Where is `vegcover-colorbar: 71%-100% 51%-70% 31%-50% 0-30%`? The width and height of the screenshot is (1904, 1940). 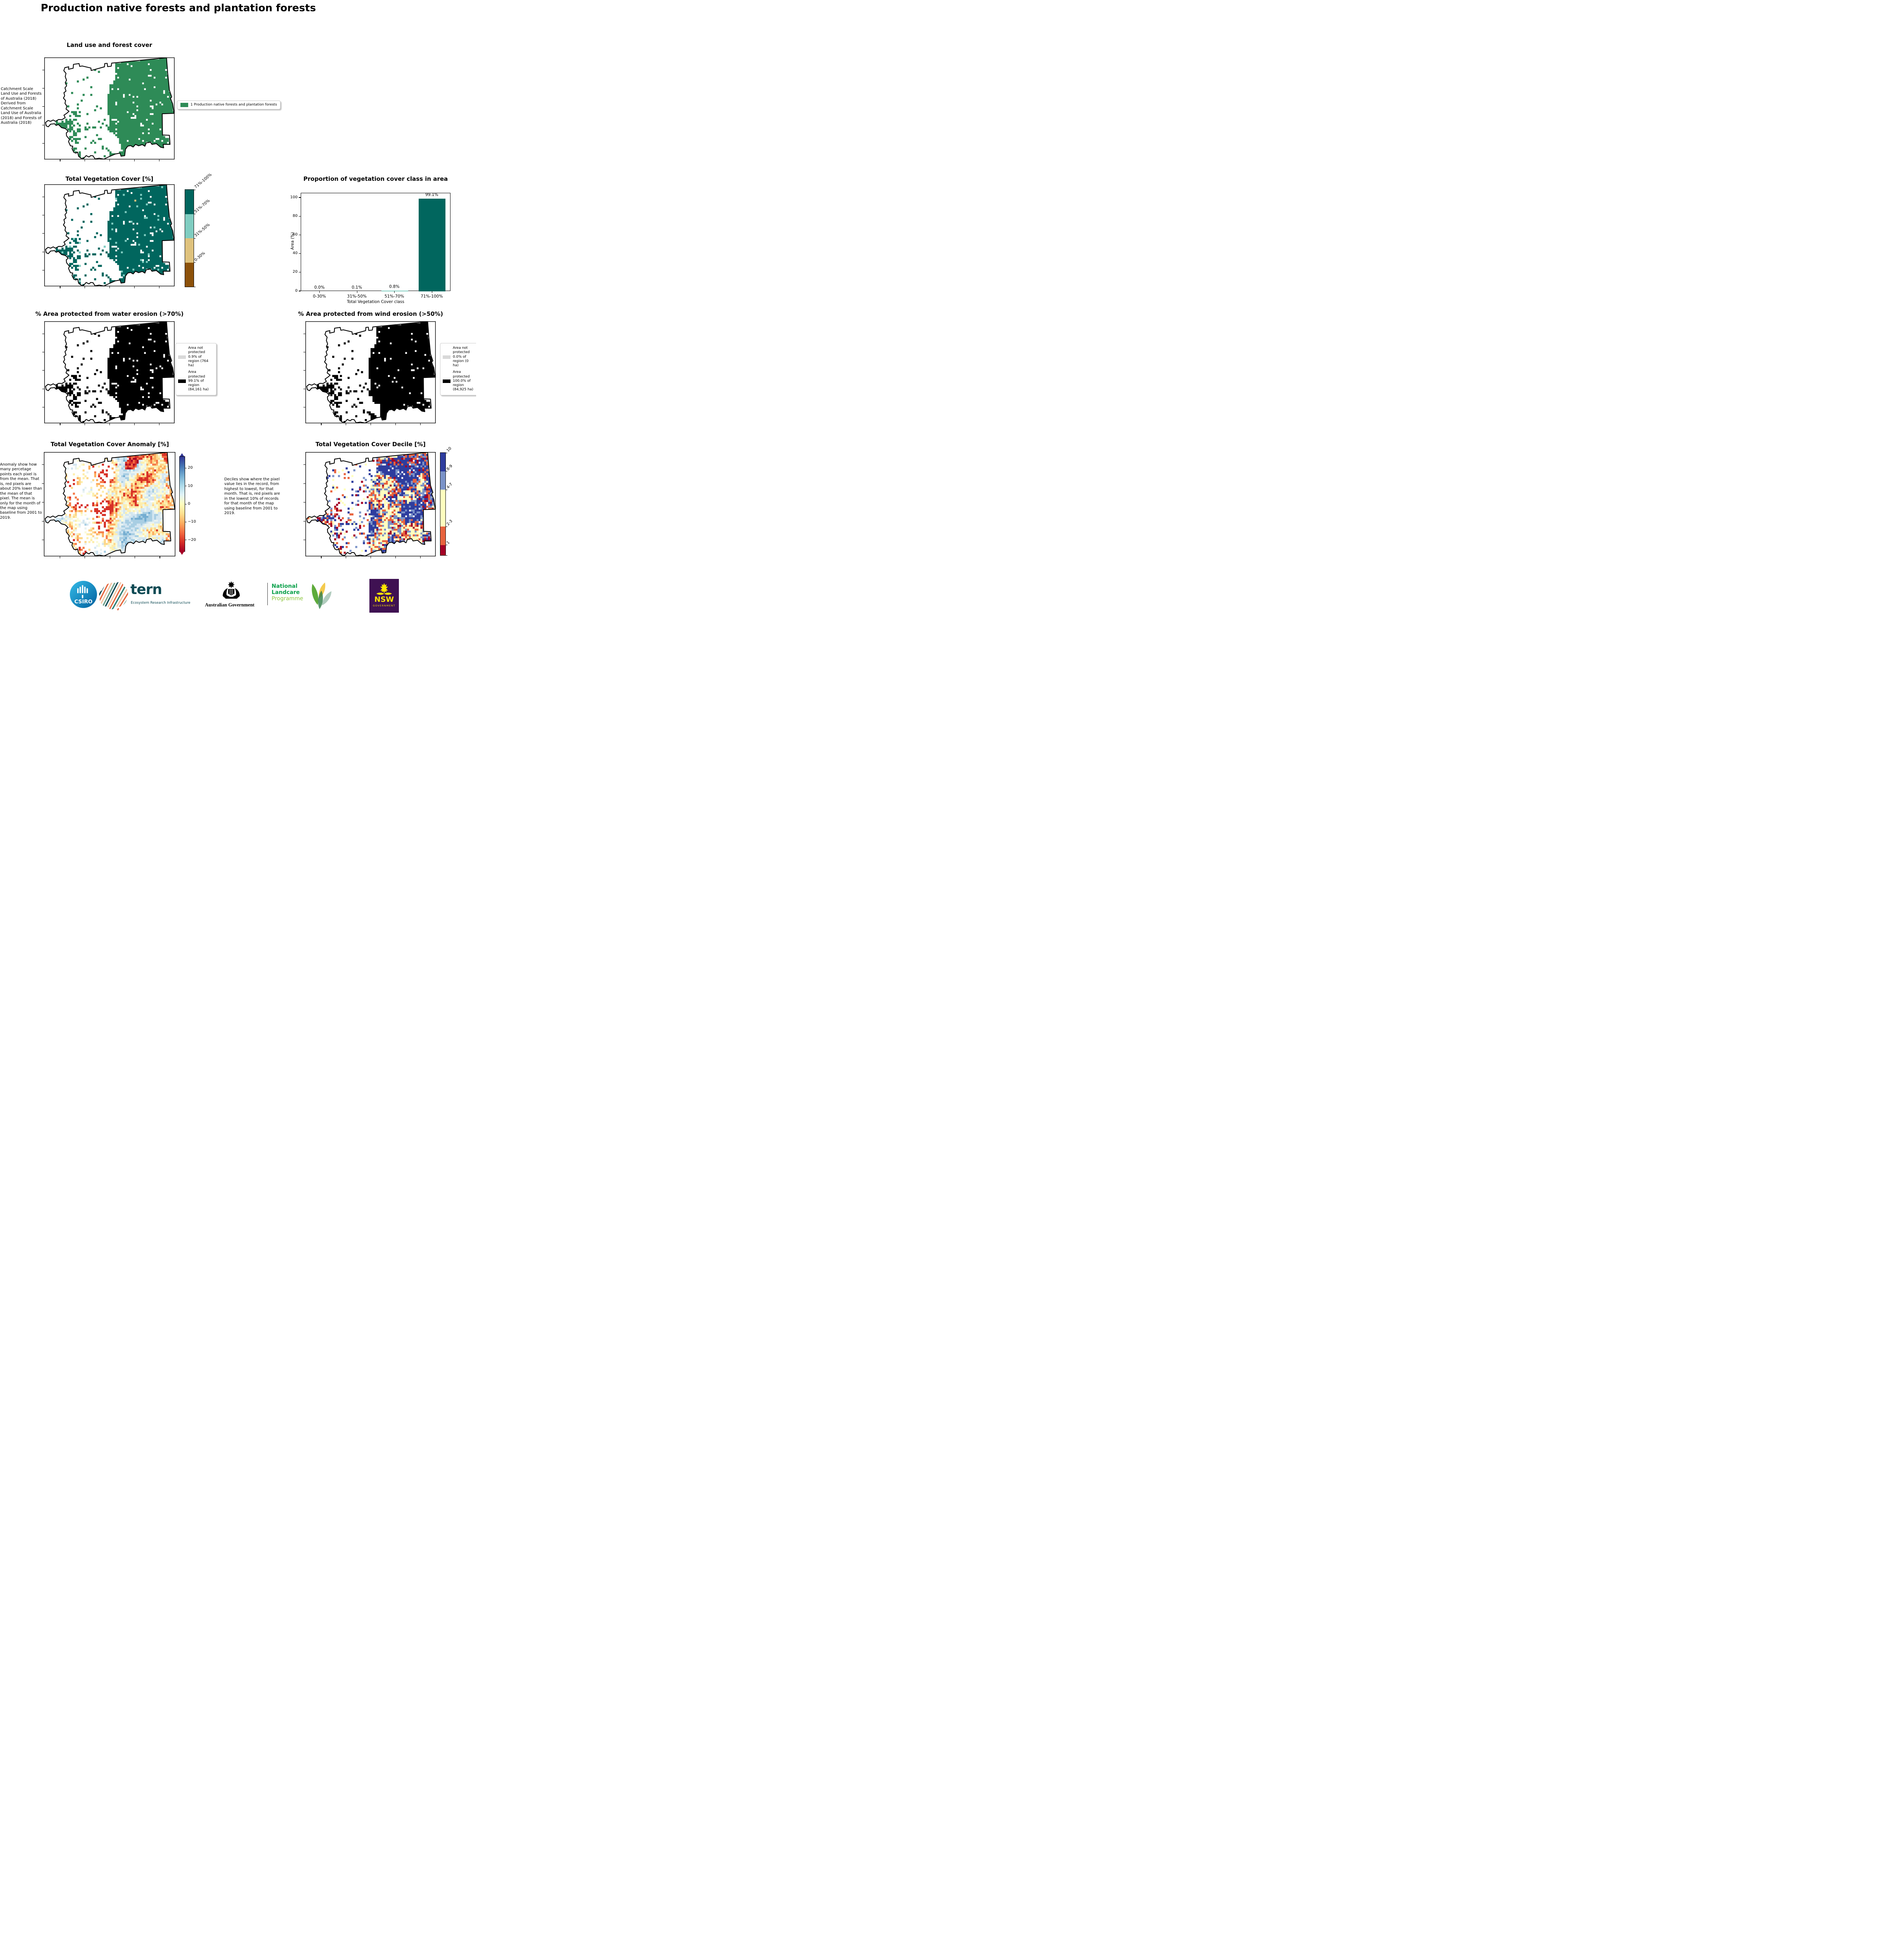 vegcover-colorbar: 71%-100% 51%-70% 31%-50% 0-30% is located at coordinates (199, 230).